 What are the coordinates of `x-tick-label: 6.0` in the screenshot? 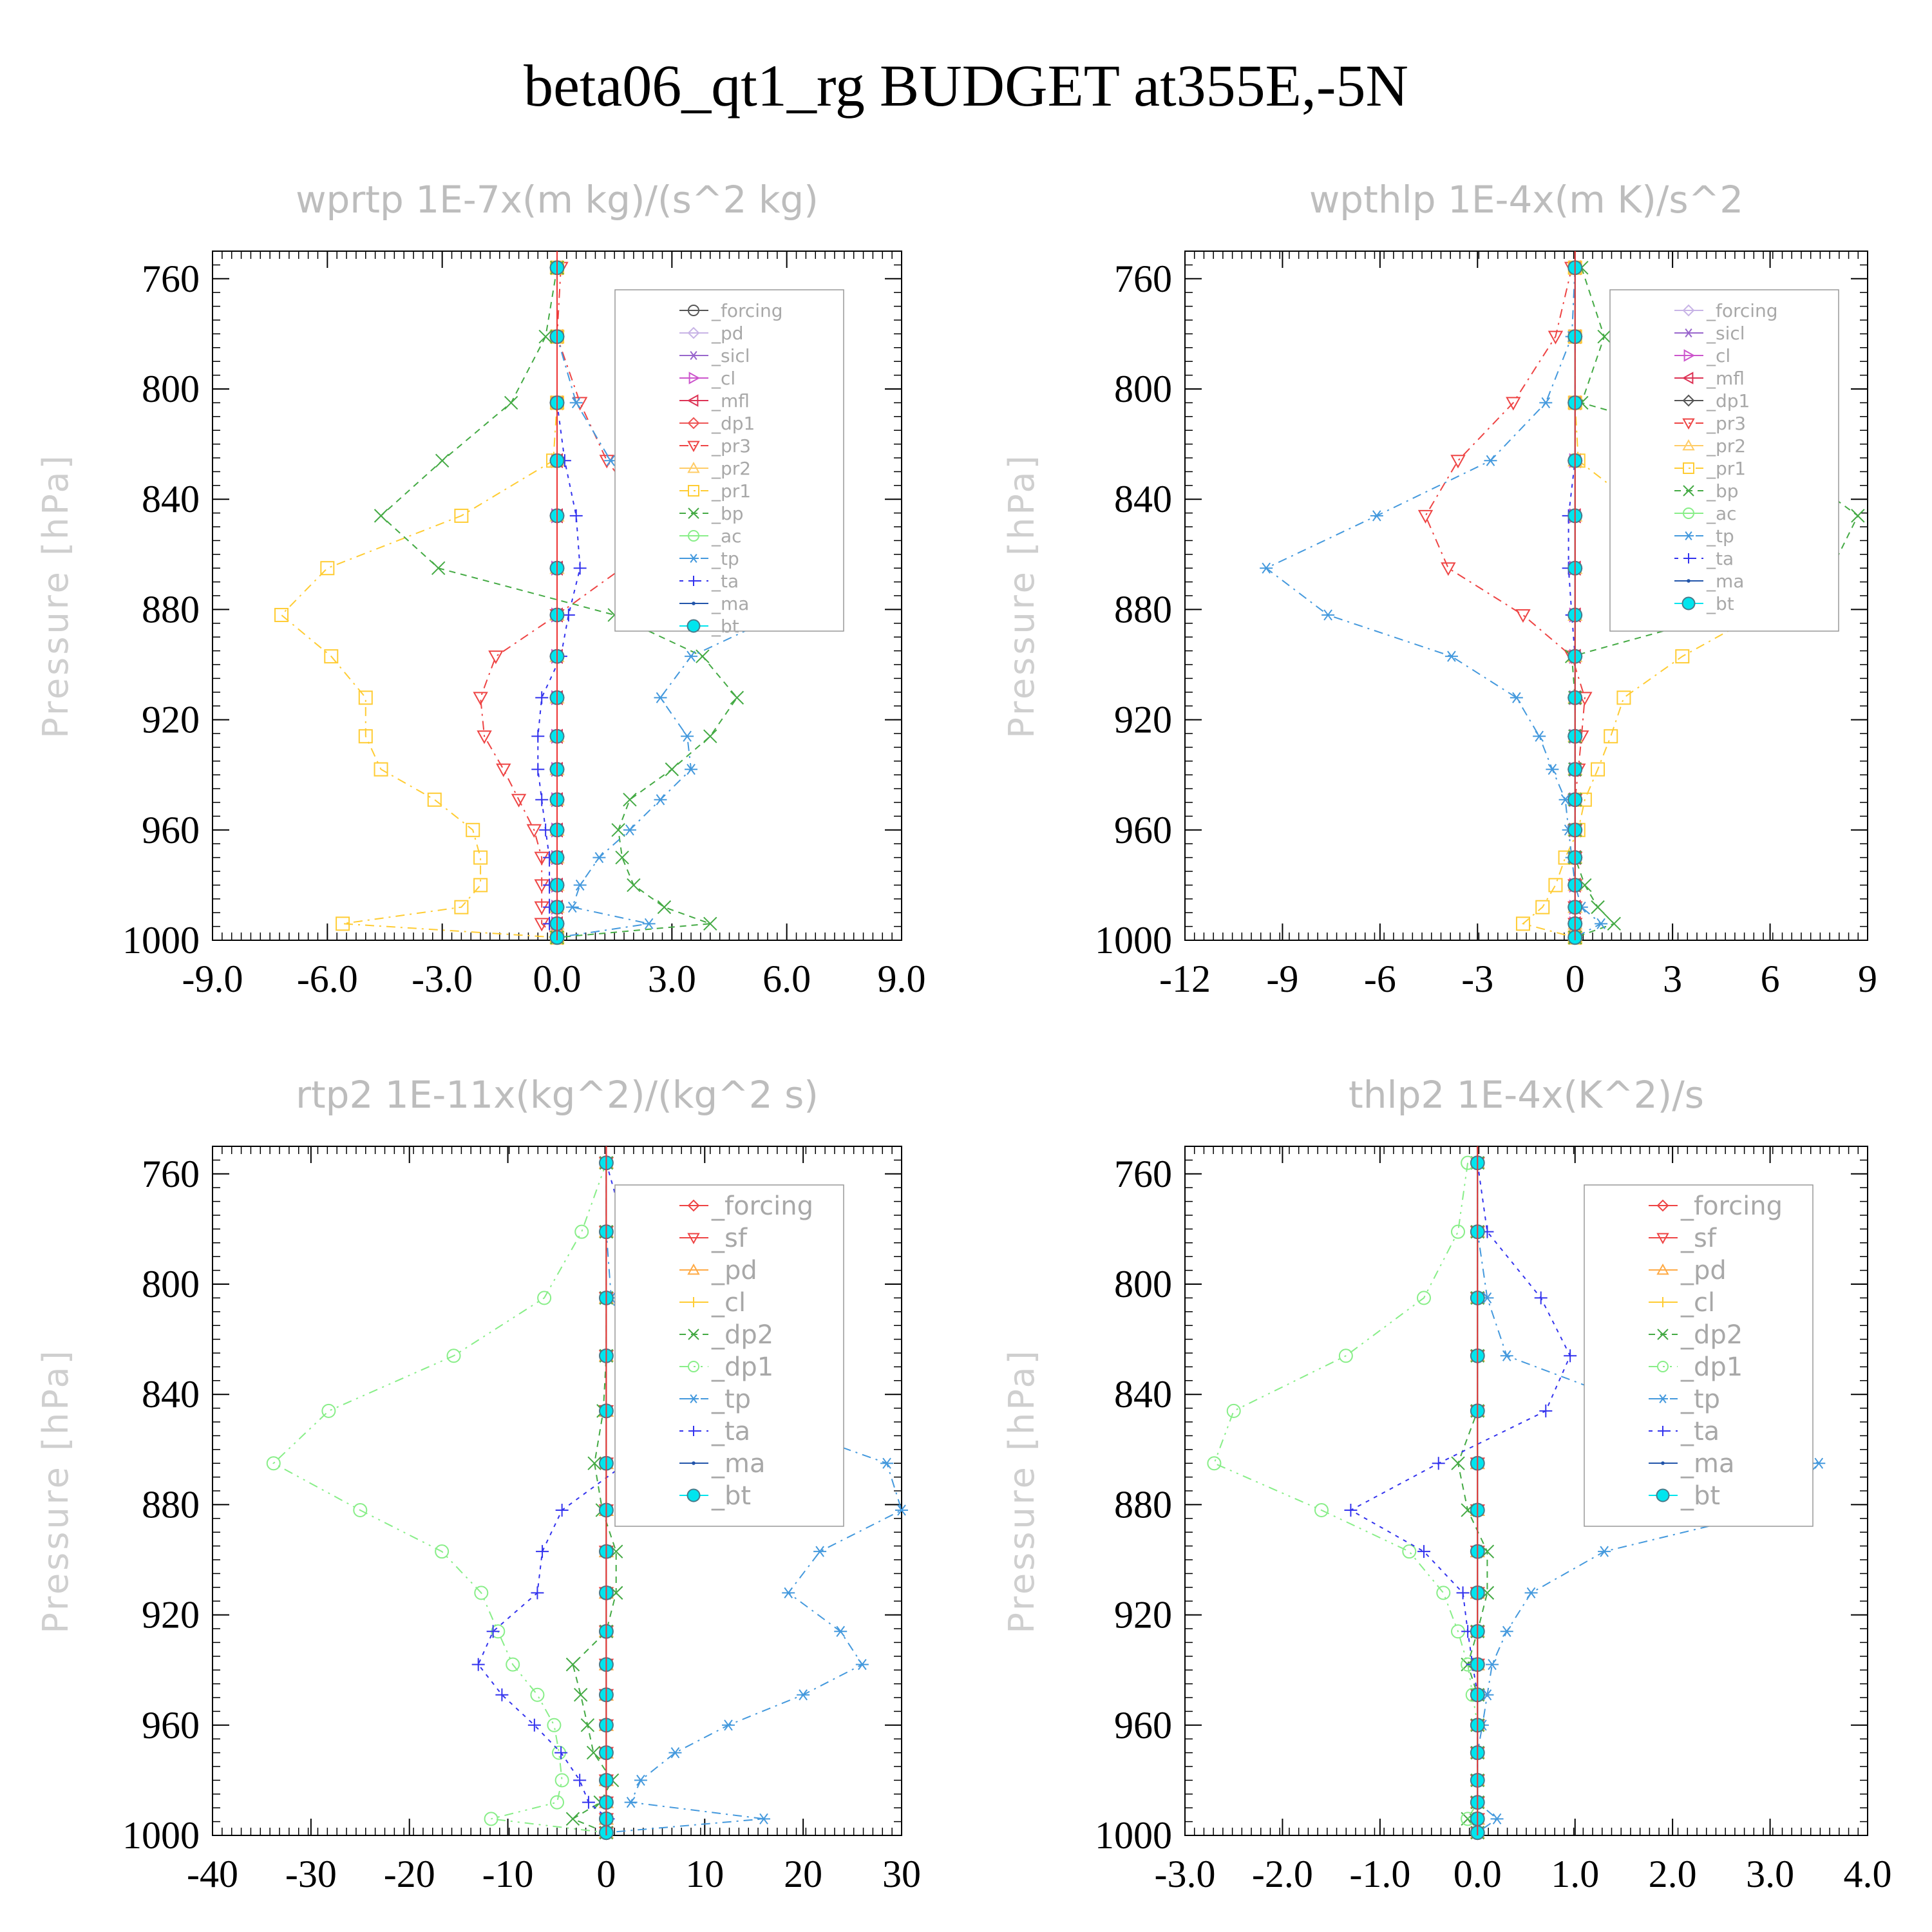 It's located at (786, 979).